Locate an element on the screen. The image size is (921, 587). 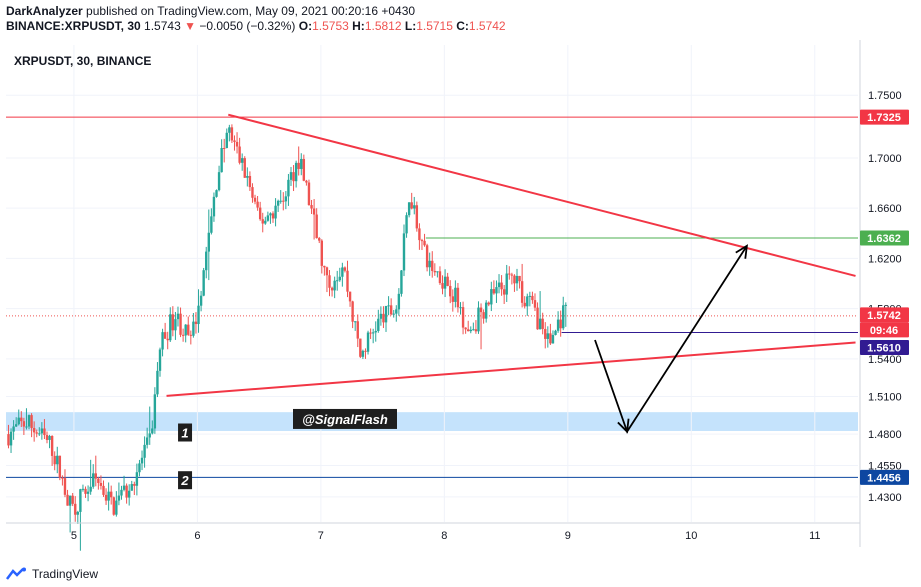
tradingview-logo-icon is located at coordinates (16, 573).